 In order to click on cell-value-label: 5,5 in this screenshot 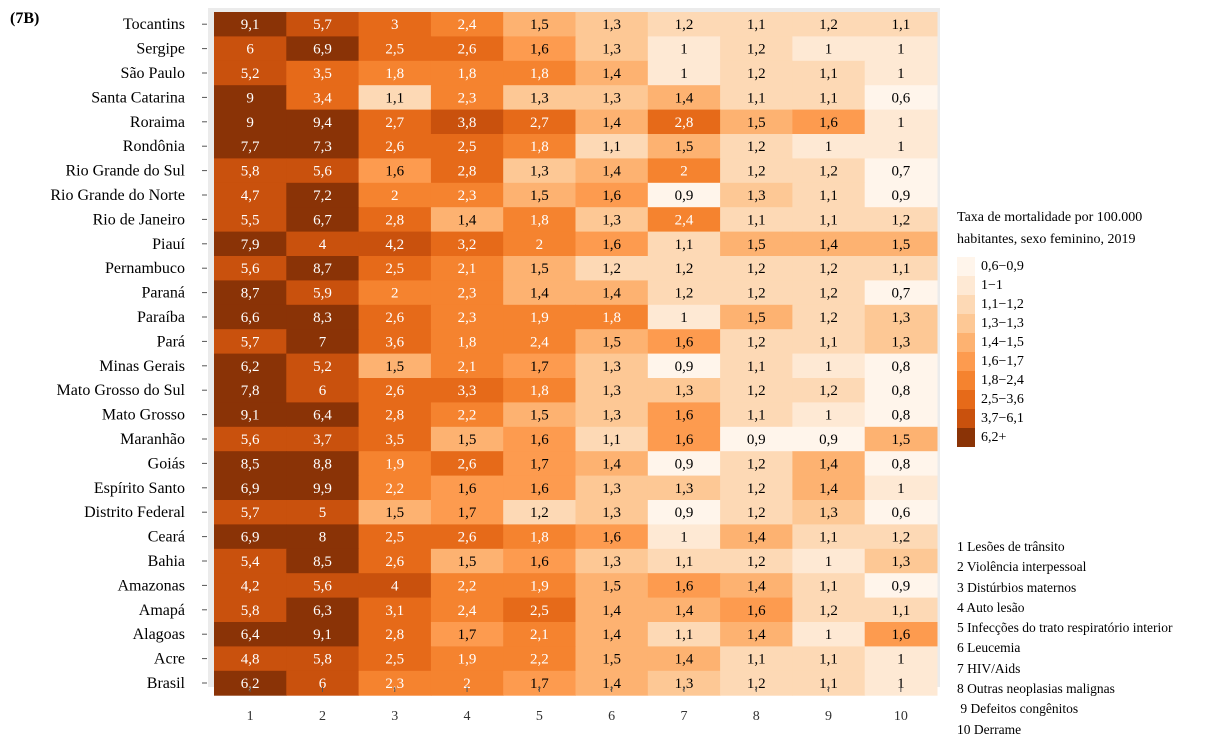, I will do `click(250, 220)`.